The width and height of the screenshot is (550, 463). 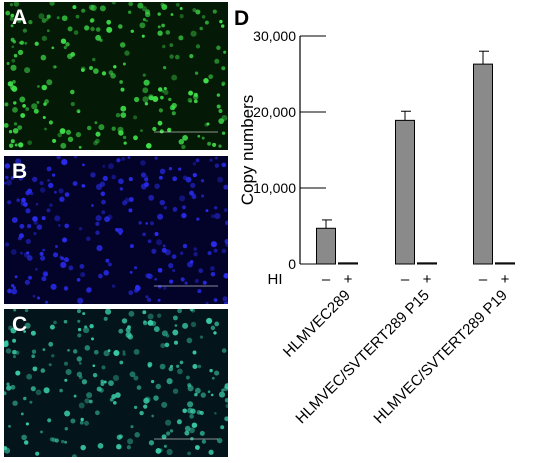 I want to click on micrograph-image-b, so click(x=116, y=230).